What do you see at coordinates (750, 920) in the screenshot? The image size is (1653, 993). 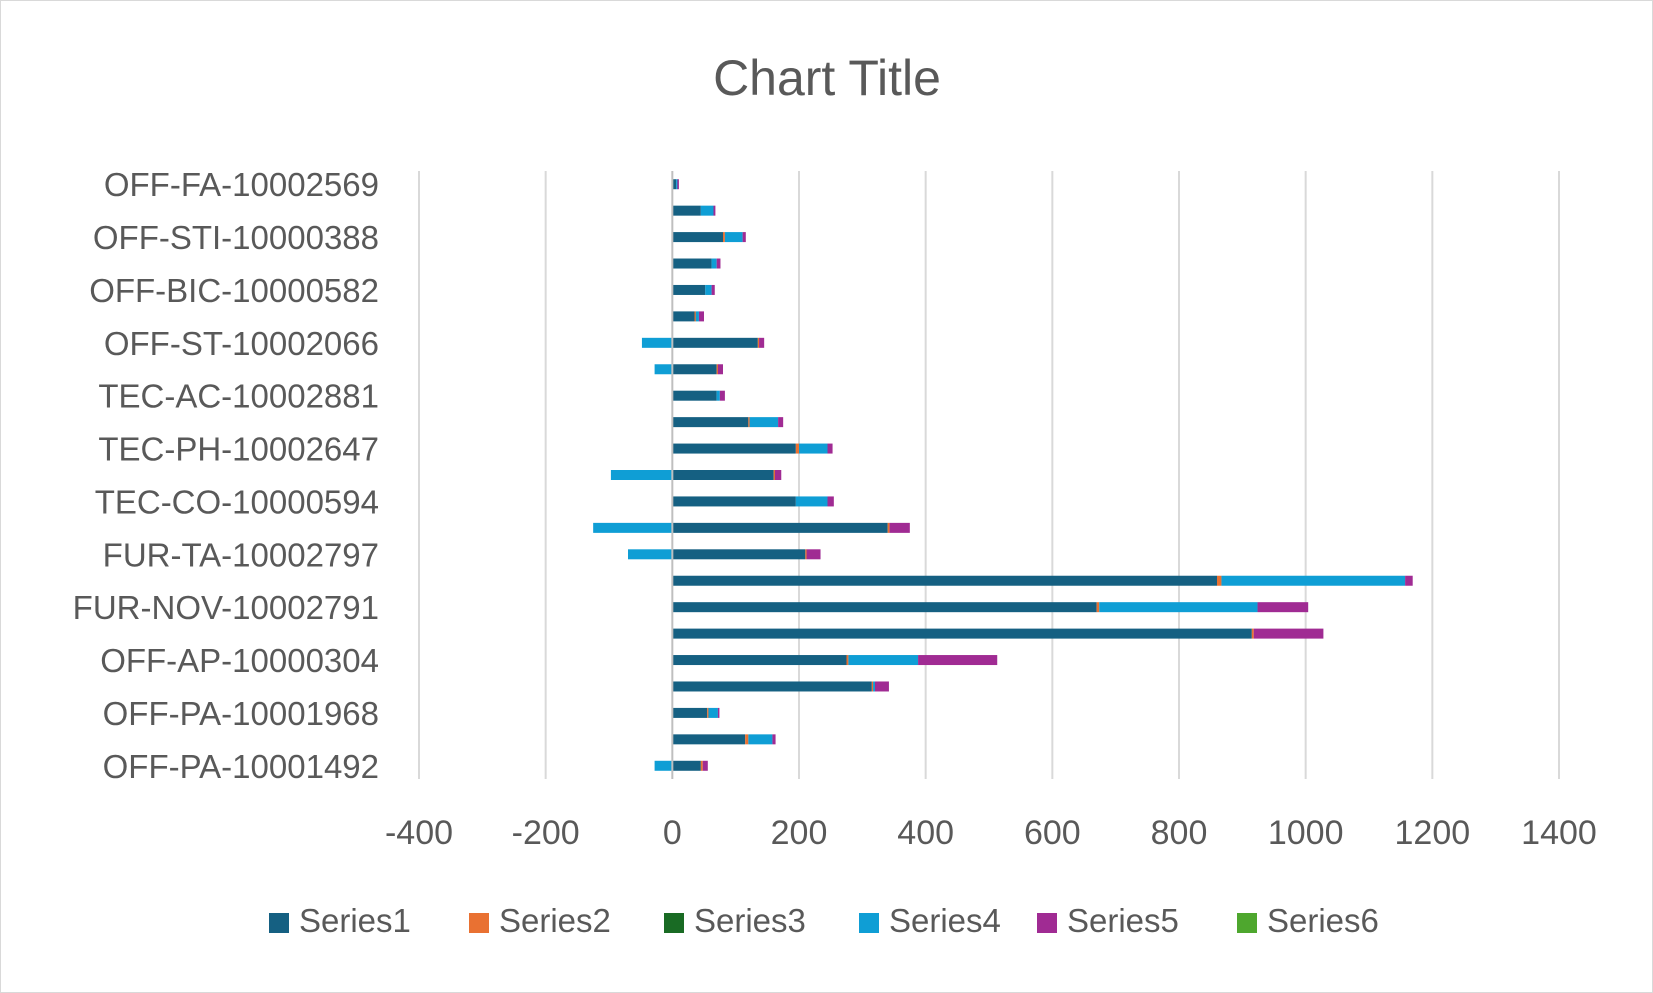 I see `legend-label: Series3` at bounding box center [750, 920].